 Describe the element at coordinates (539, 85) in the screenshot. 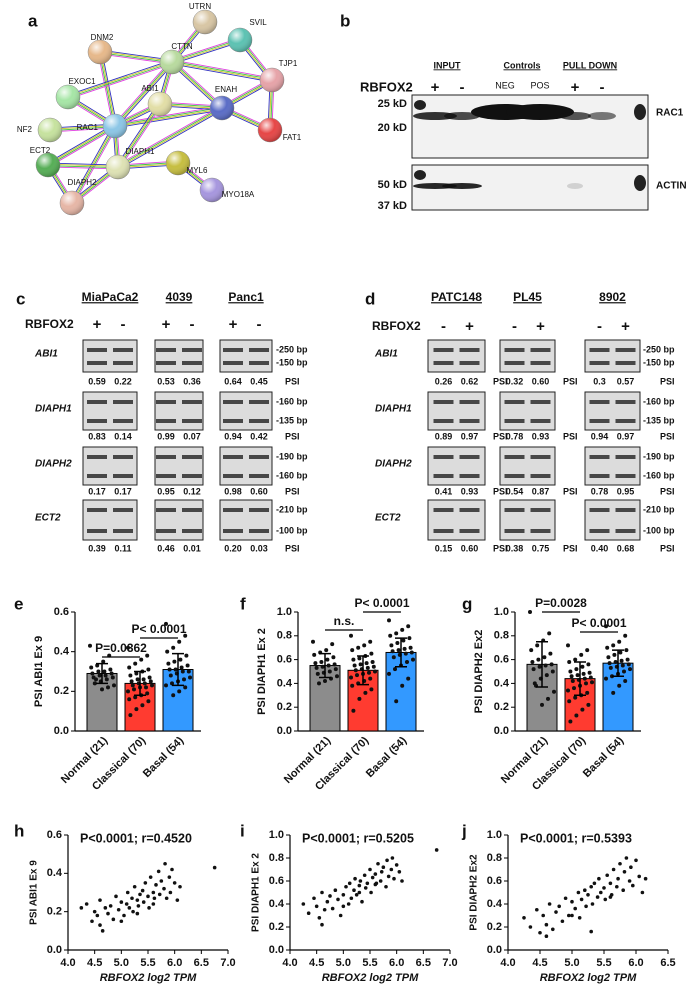

I see `blot-lane: POS` at that location.